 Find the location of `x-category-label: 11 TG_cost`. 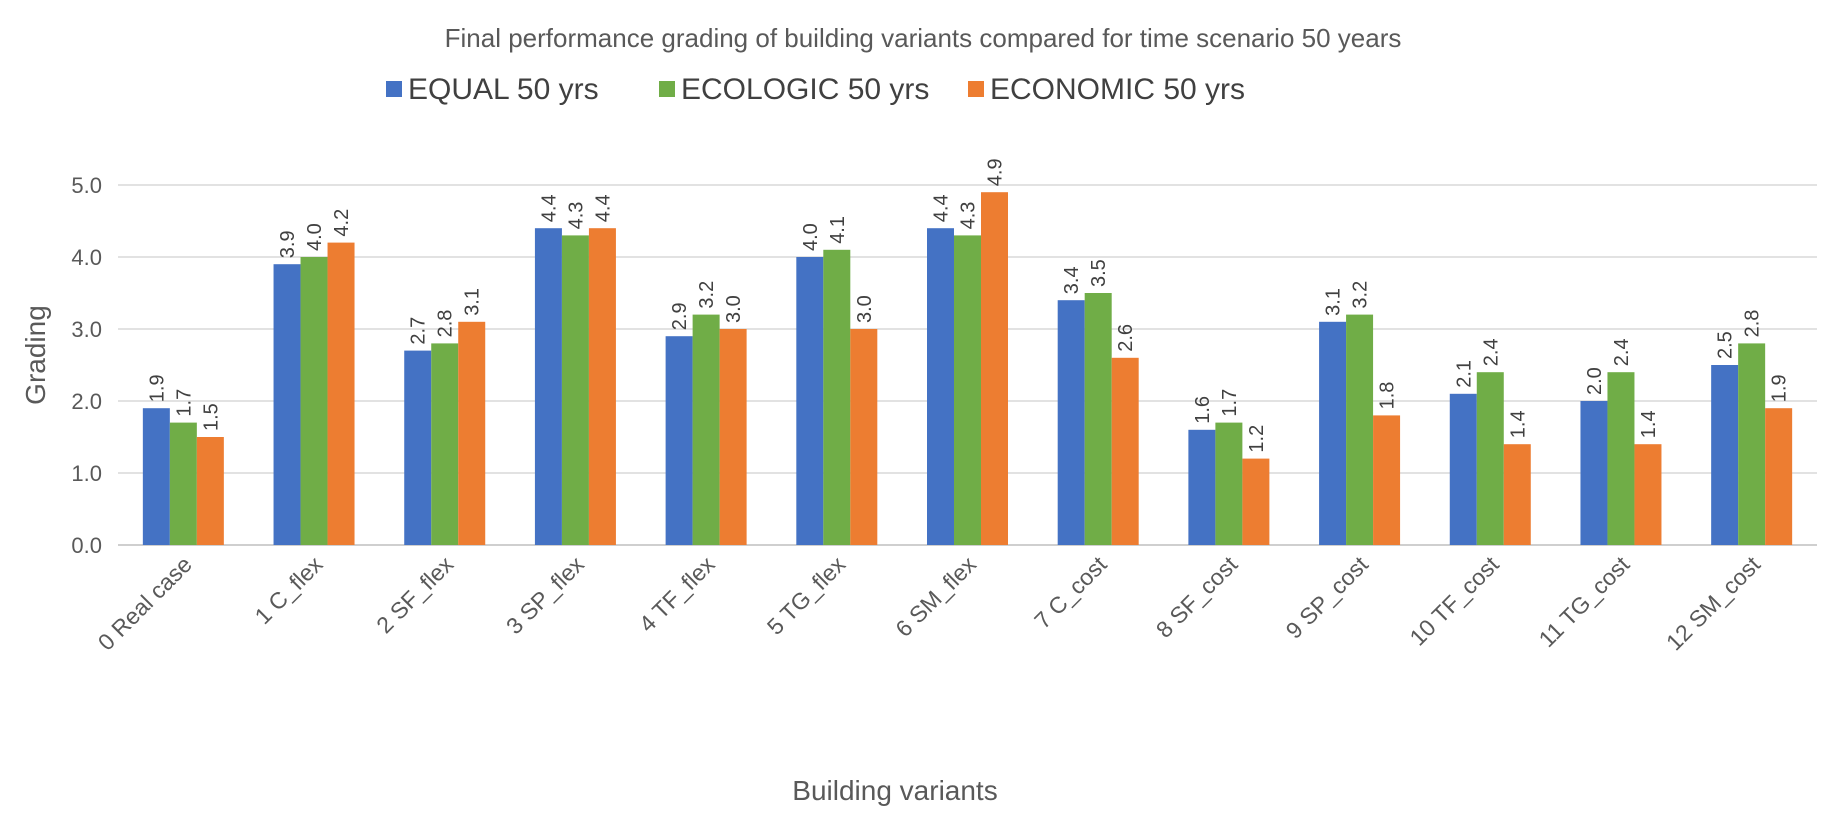

x-category-label: 11 TG_cost is located at coordinates (1584, 601).